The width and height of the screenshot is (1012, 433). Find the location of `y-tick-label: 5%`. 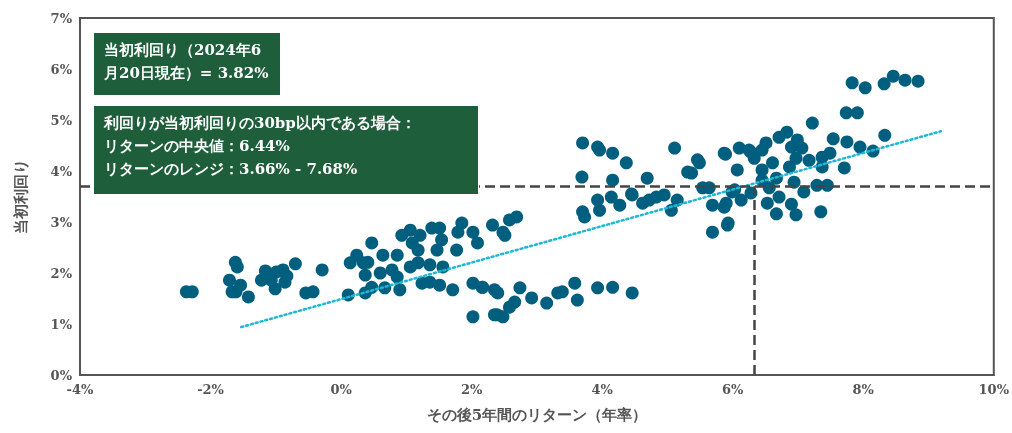

y-tick-label: 5% is located at coordinates (61, 120).